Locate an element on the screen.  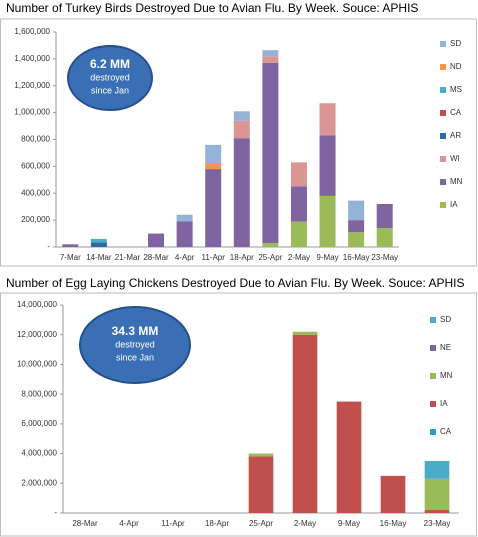
legend-label: MS is located at coordinates (456, 89).